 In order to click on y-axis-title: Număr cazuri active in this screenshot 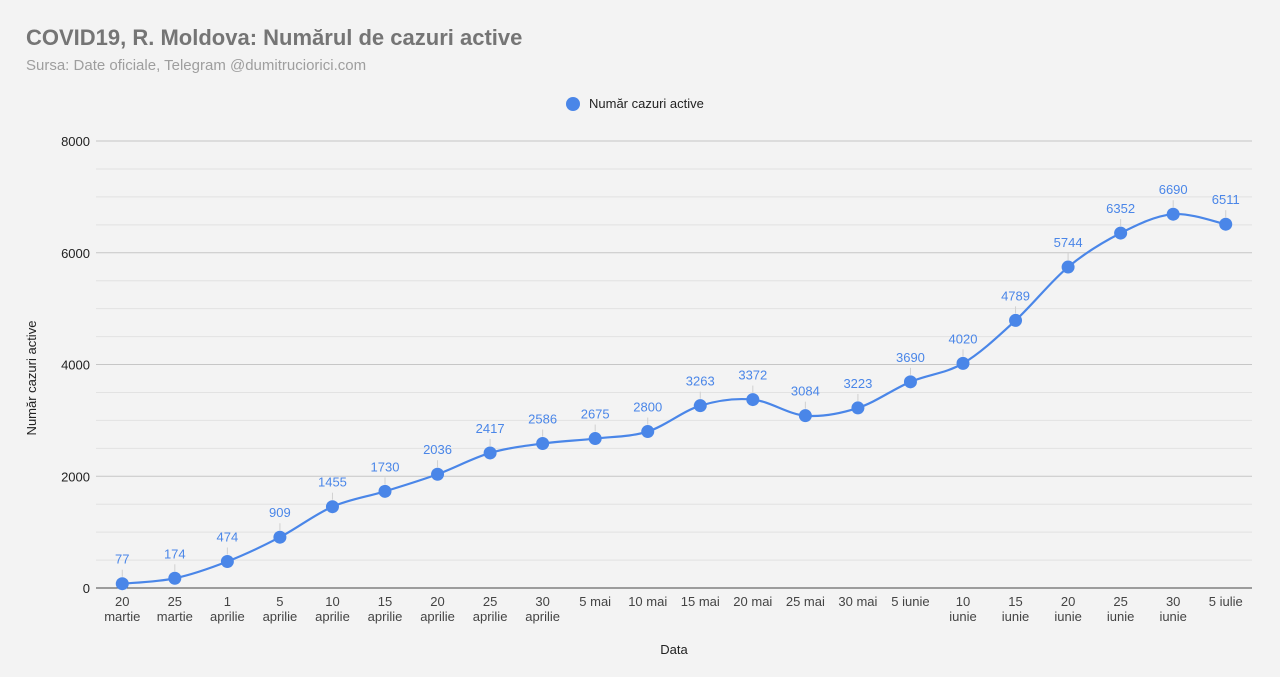, I will do `click(31, 378)`.